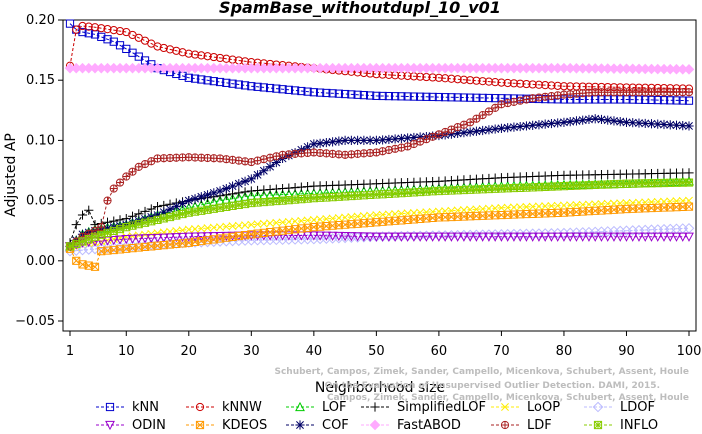  Describe the element at coordinates (689, 351) in the screenshot. I see `x-tick-label: 100` at that location.